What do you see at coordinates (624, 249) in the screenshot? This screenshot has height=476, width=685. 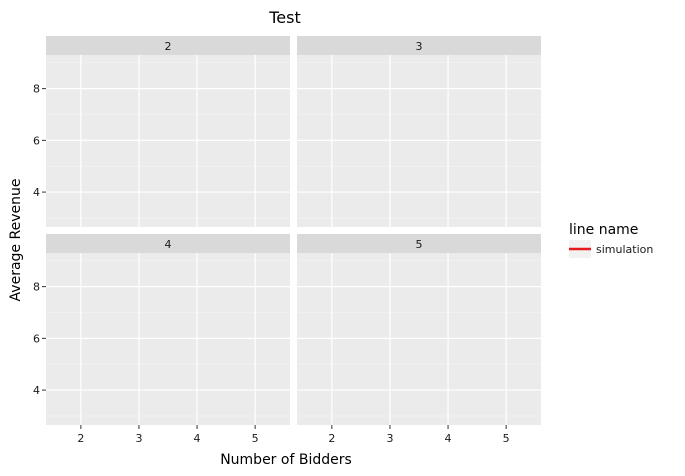 I see `legend-entry-label: simulation` at bounding box center [624, 249].